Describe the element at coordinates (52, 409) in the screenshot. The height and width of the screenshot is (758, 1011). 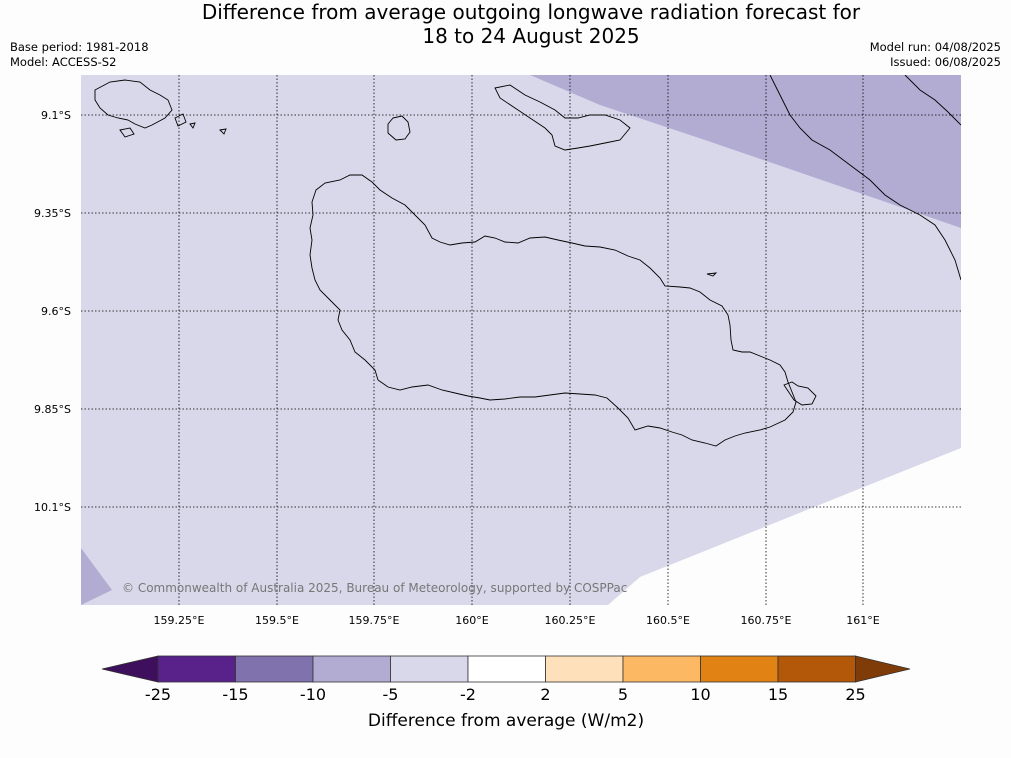
I see `lat-label: 9.85°S` at that location.